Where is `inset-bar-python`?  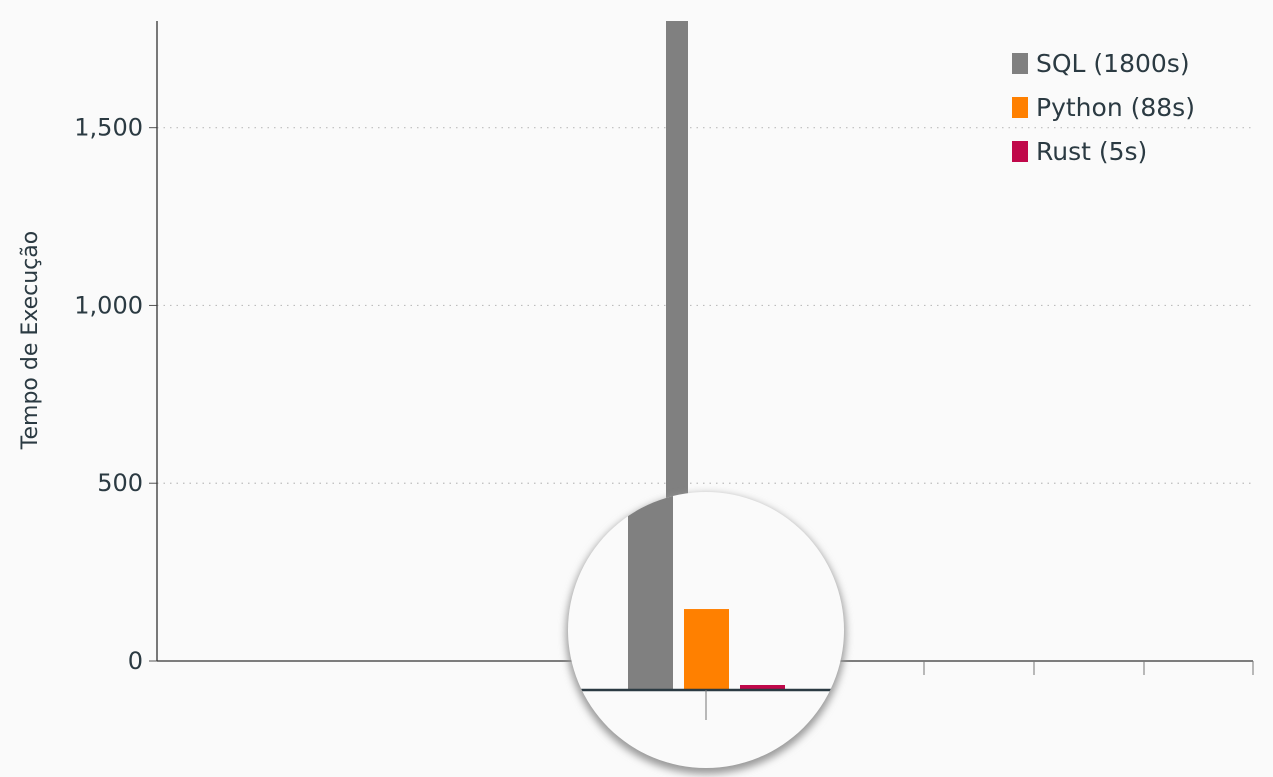 inset-bar-python is located at coordinates (706, 649).